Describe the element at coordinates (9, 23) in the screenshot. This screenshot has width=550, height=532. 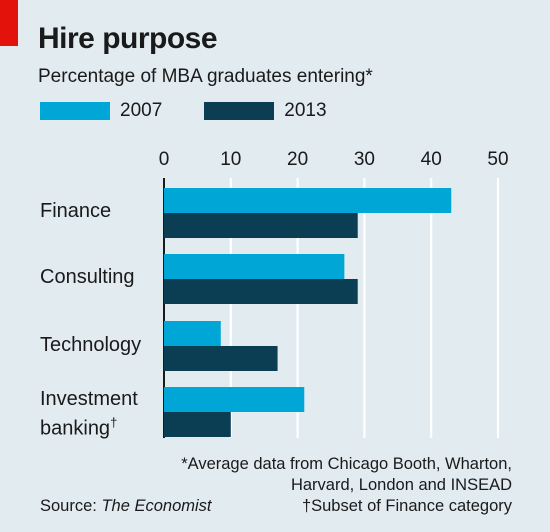
I see `brand-tab` at that location.